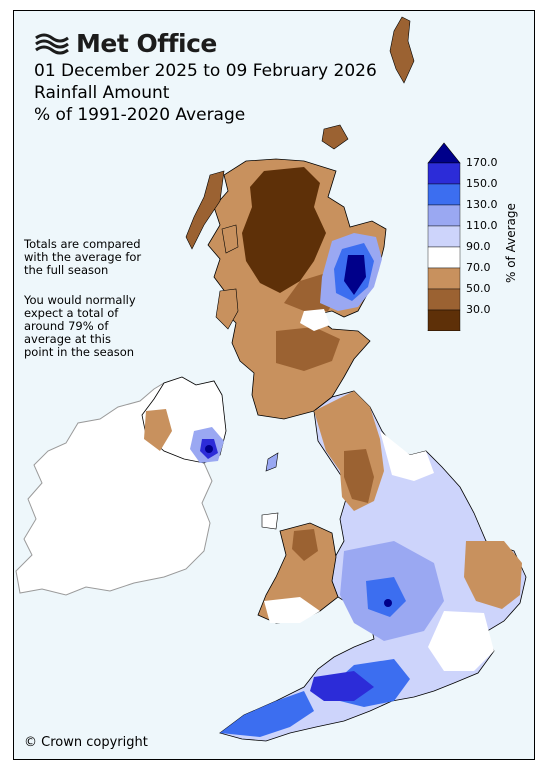 The width and height of the screenshot is (547, 770). What do you see at coordinates (140, 115) in the screenshot?
I see `title-baseline: % of 1991-2020 Average` at bounding box center [140, 115].